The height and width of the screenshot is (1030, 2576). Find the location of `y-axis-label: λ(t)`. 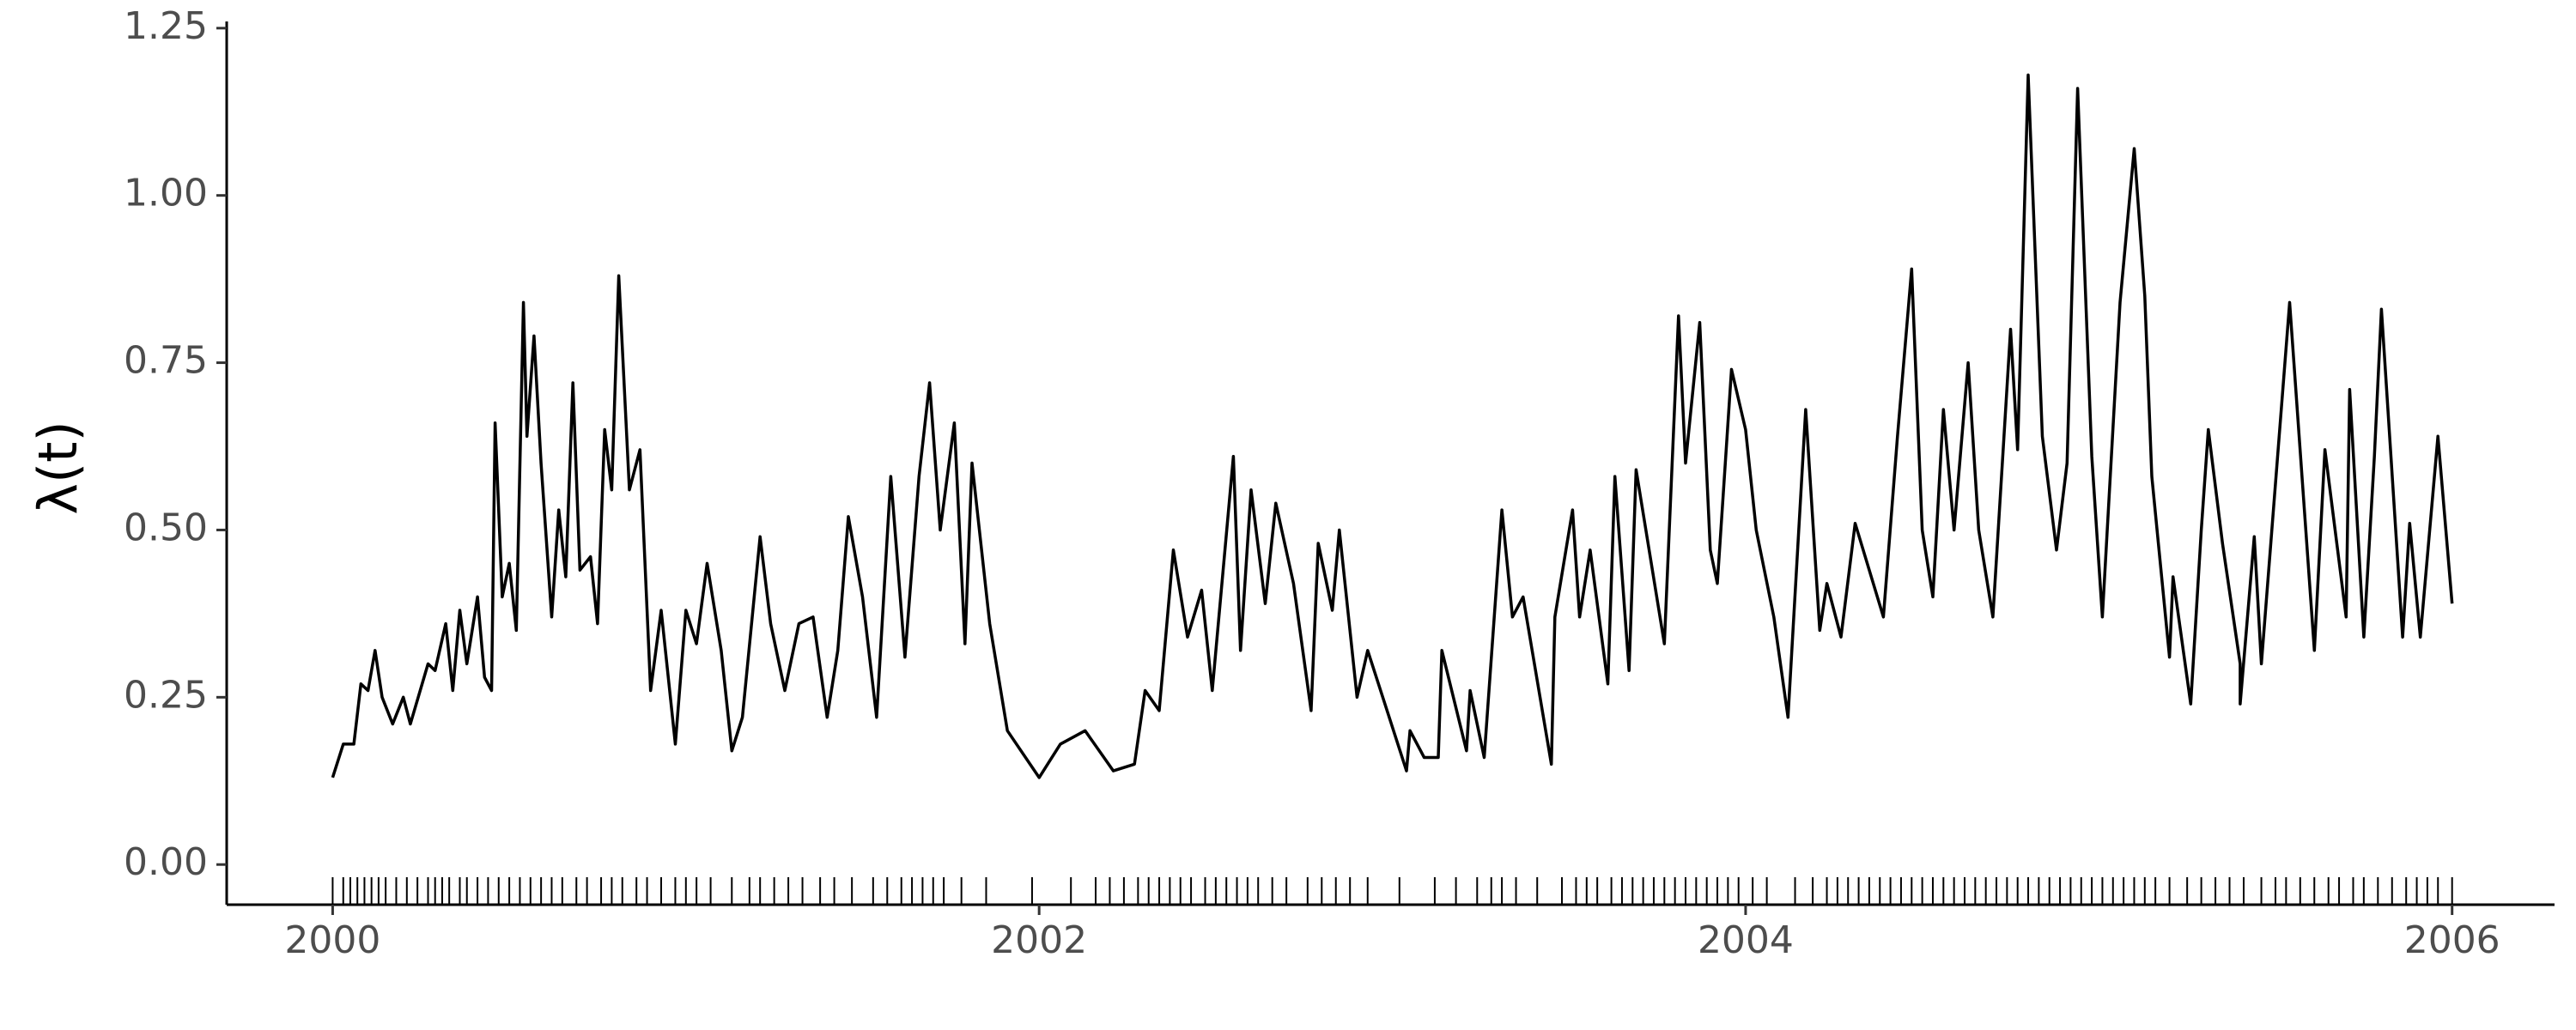

y-axis-label: λ(t) is located at coordinates (58, 467).